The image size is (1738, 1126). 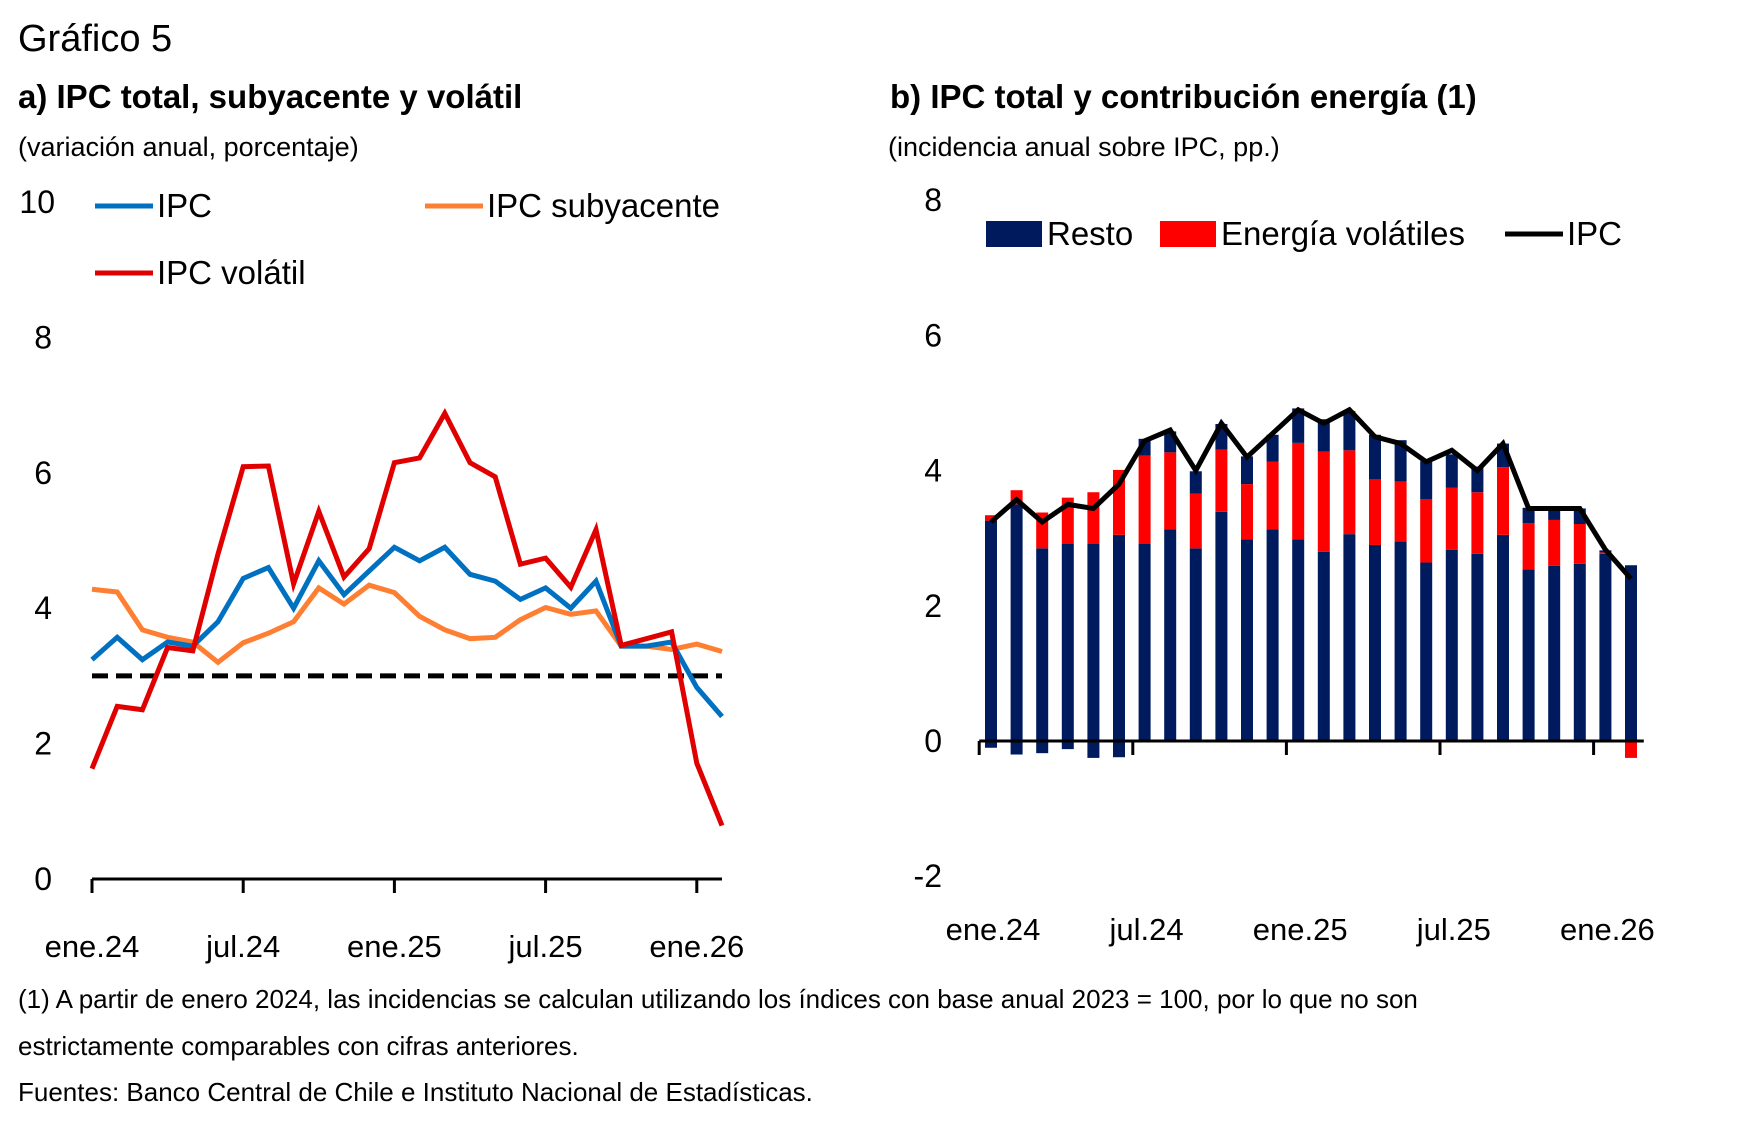 What do you see at coordinates (1090, 233) in the screenshot?
I see `legend-label-resto: Resto` at bounding box center [1090, 233].